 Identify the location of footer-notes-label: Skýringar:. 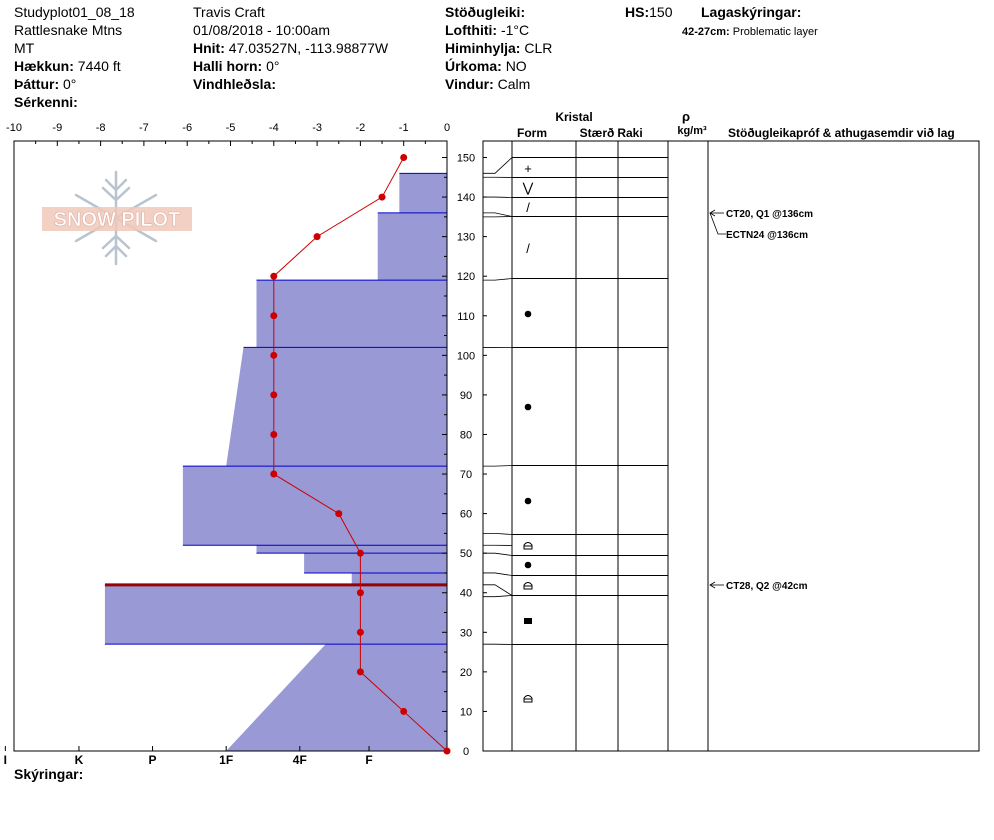
(49, 774).